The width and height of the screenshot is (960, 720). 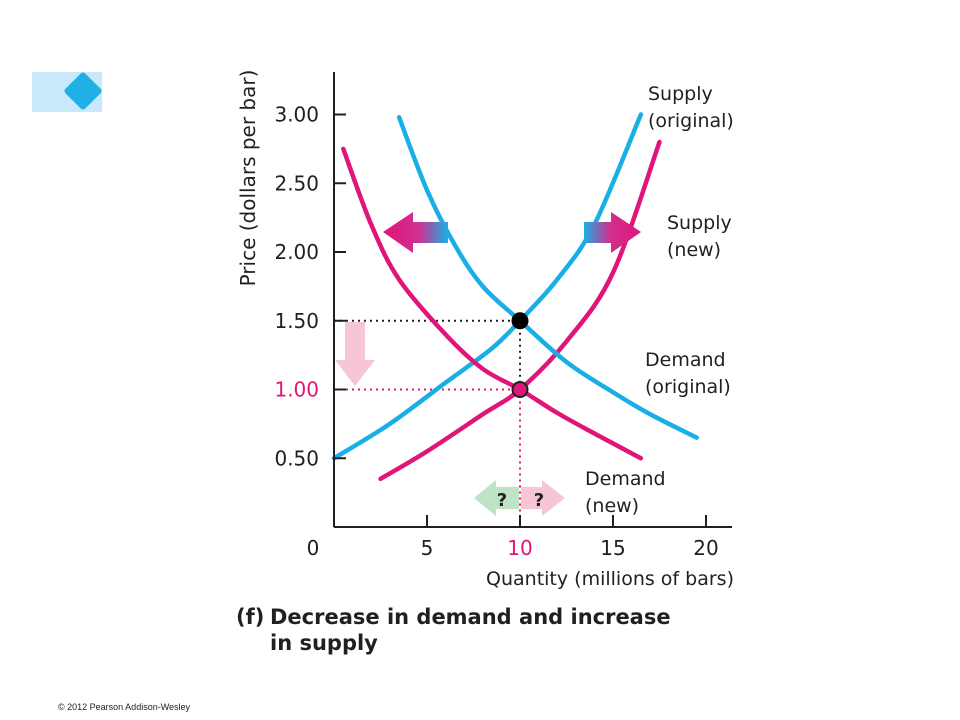 I want to click on quantity-increase-question-mark: ?, so click(x=539, y=500).